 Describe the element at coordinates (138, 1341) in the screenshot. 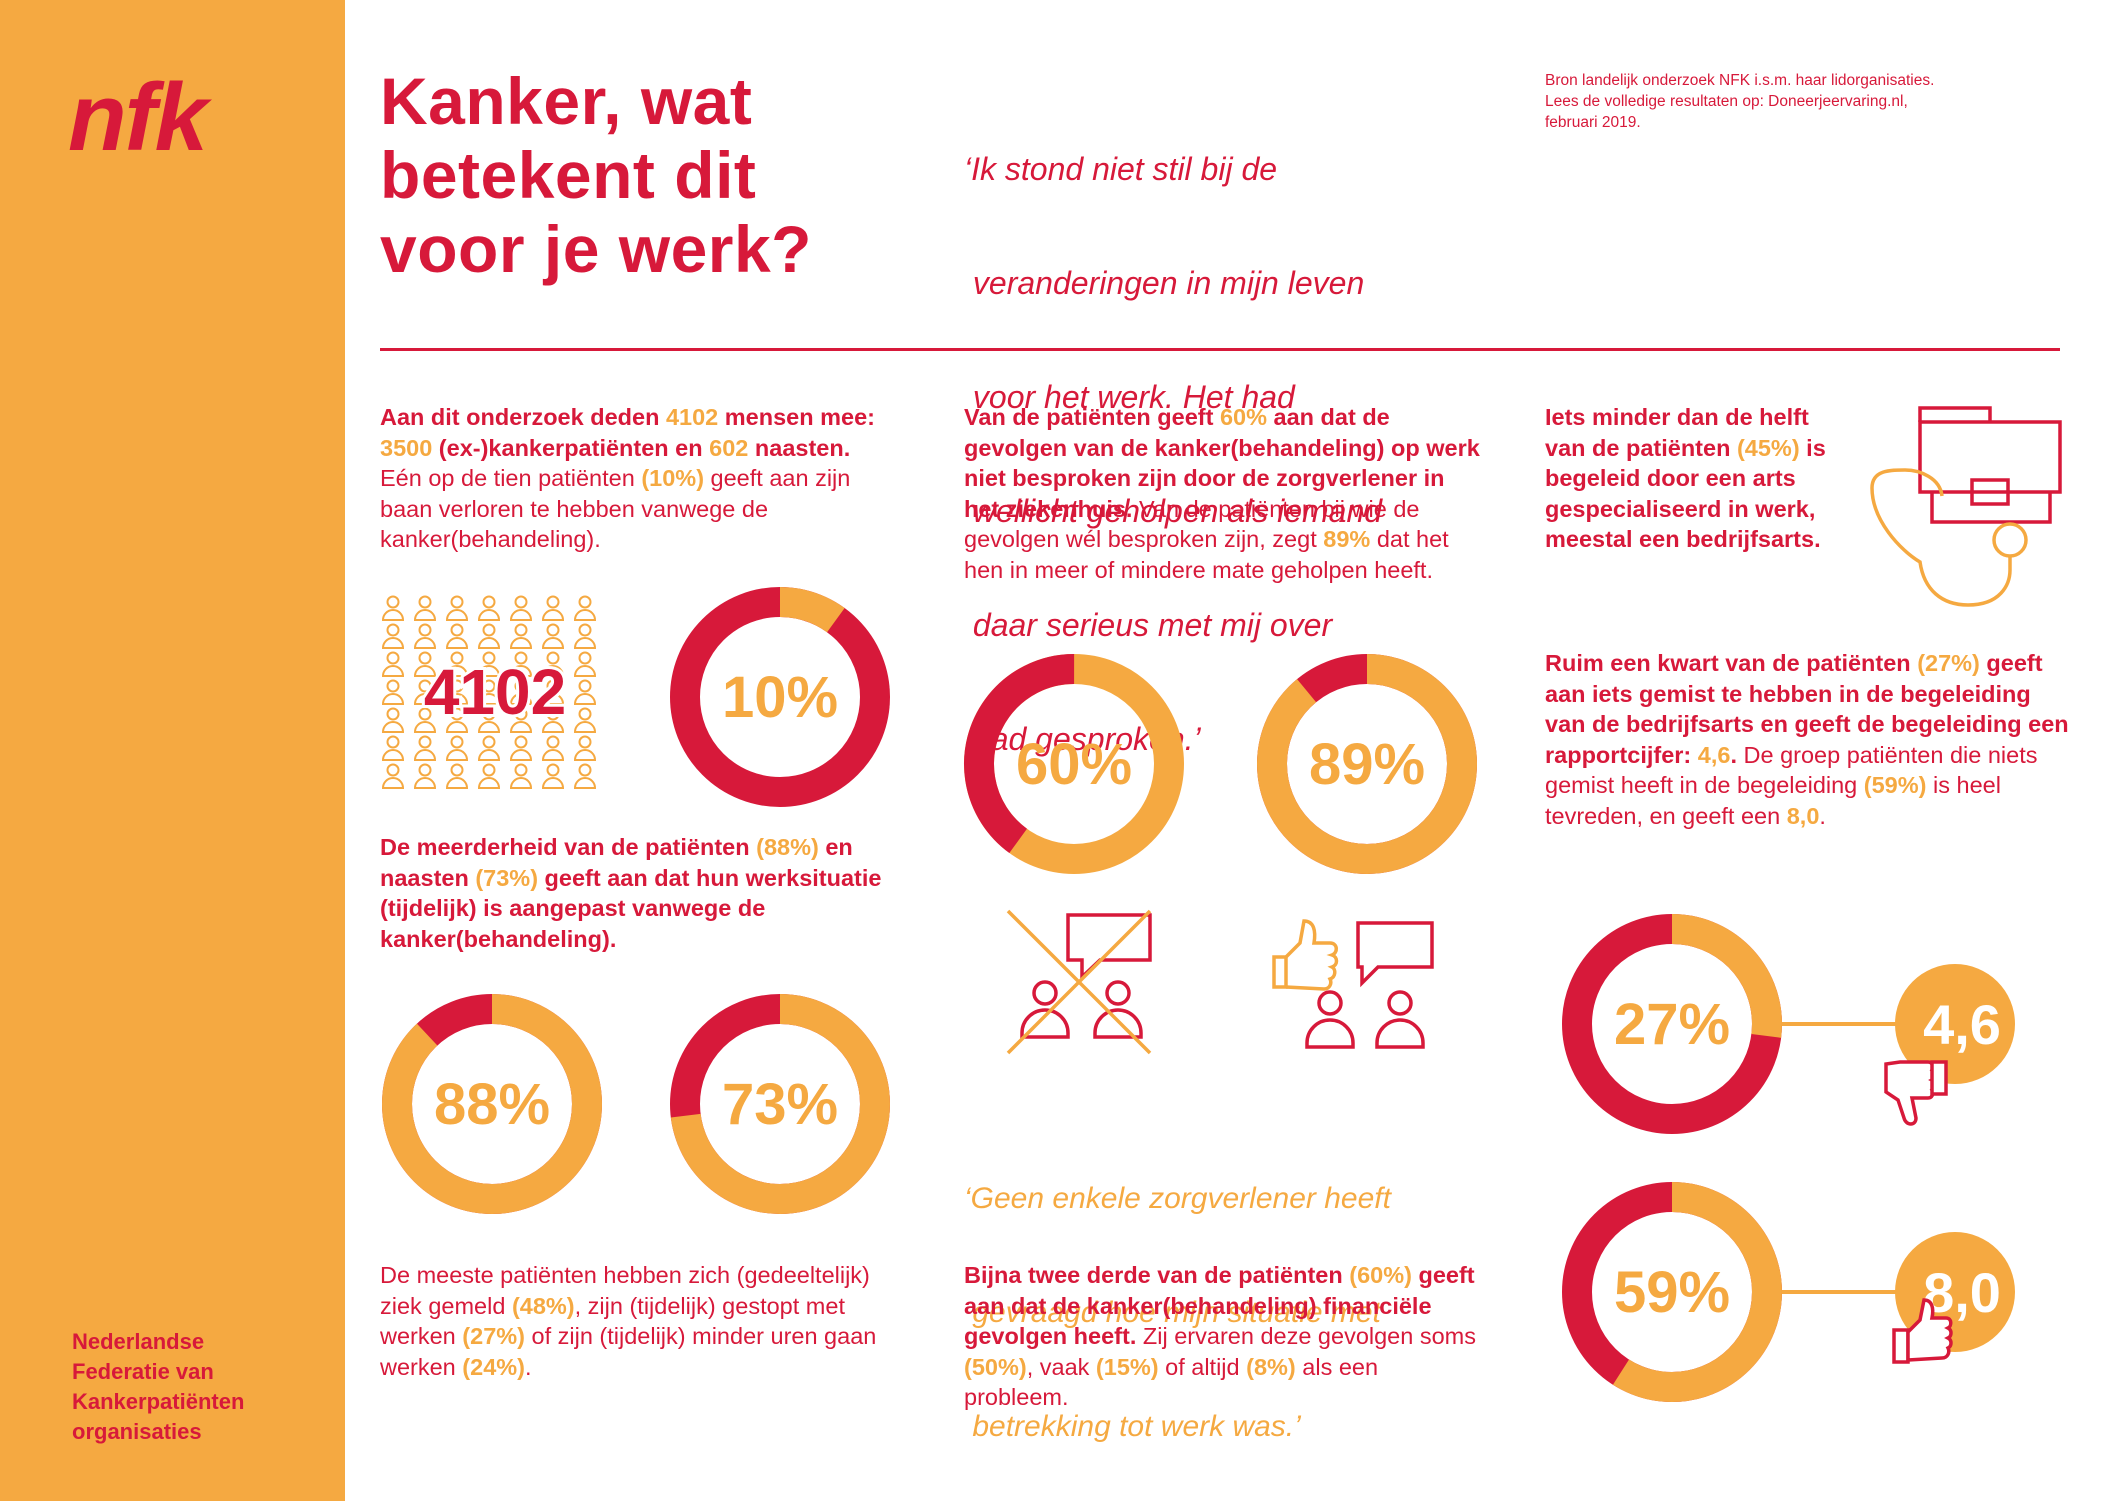

I see `federation-line: Nederlandse` at that location.